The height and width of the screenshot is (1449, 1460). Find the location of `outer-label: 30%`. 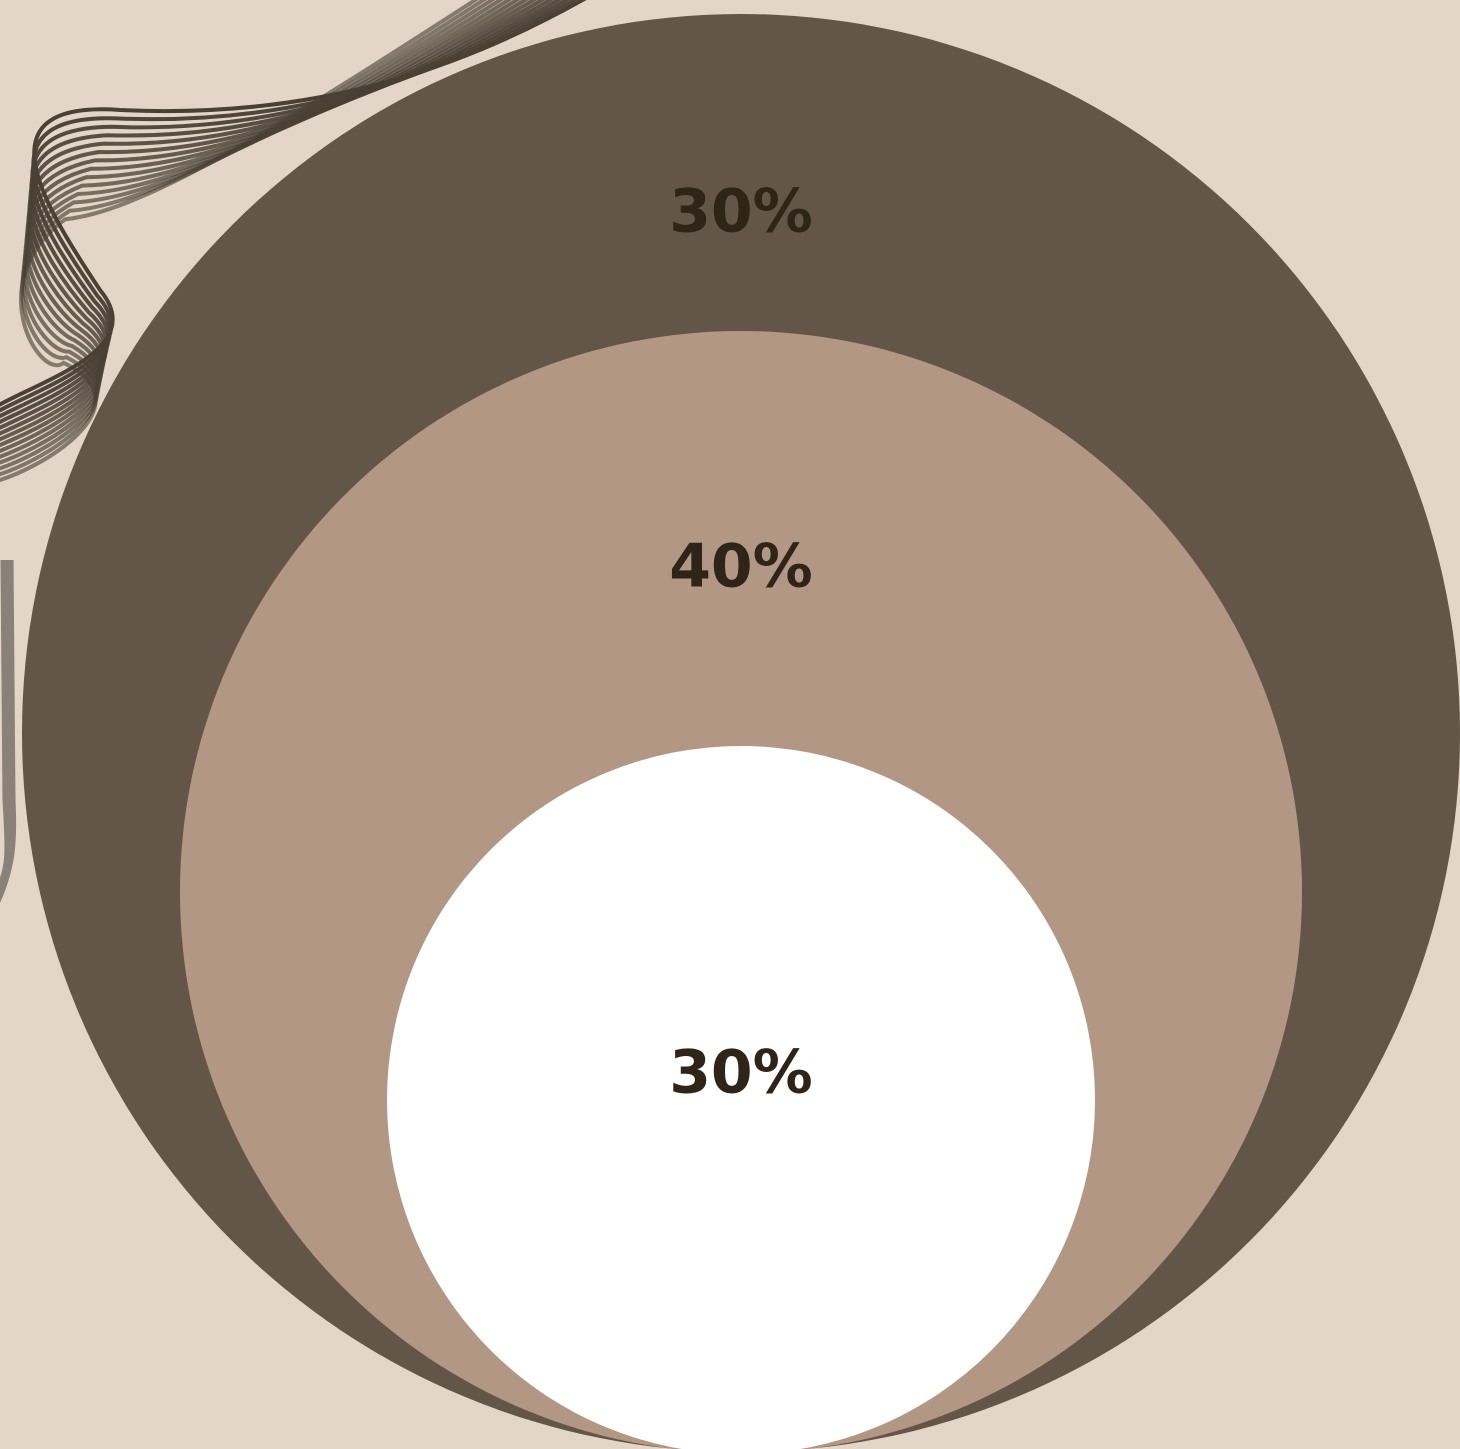

outer-label: 30% is located at coordinates (741, 212).